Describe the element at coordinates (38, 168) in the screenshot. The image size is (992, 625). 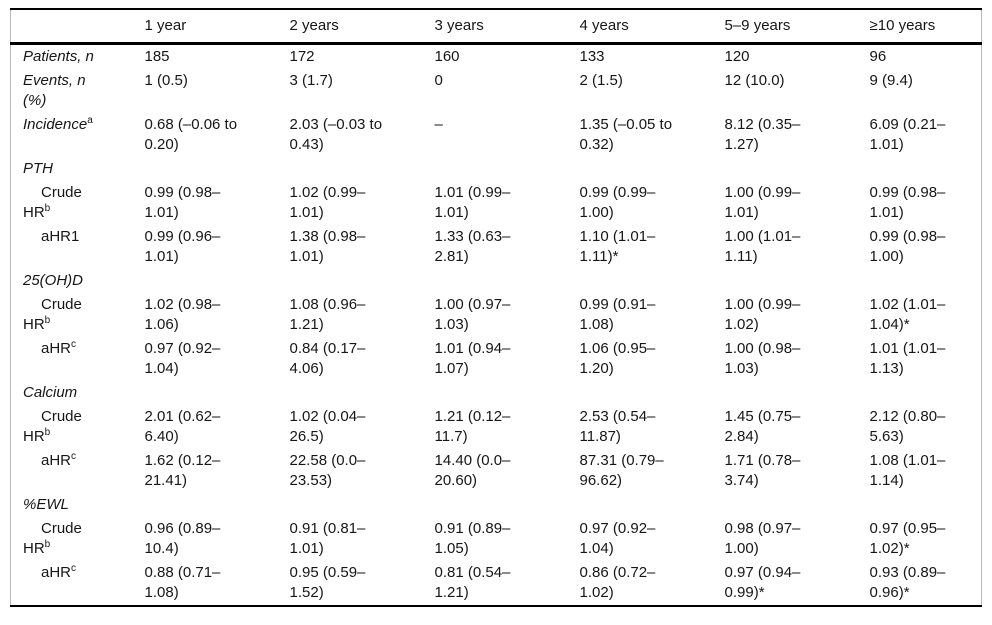
I see `row-label: PTH` at that location.